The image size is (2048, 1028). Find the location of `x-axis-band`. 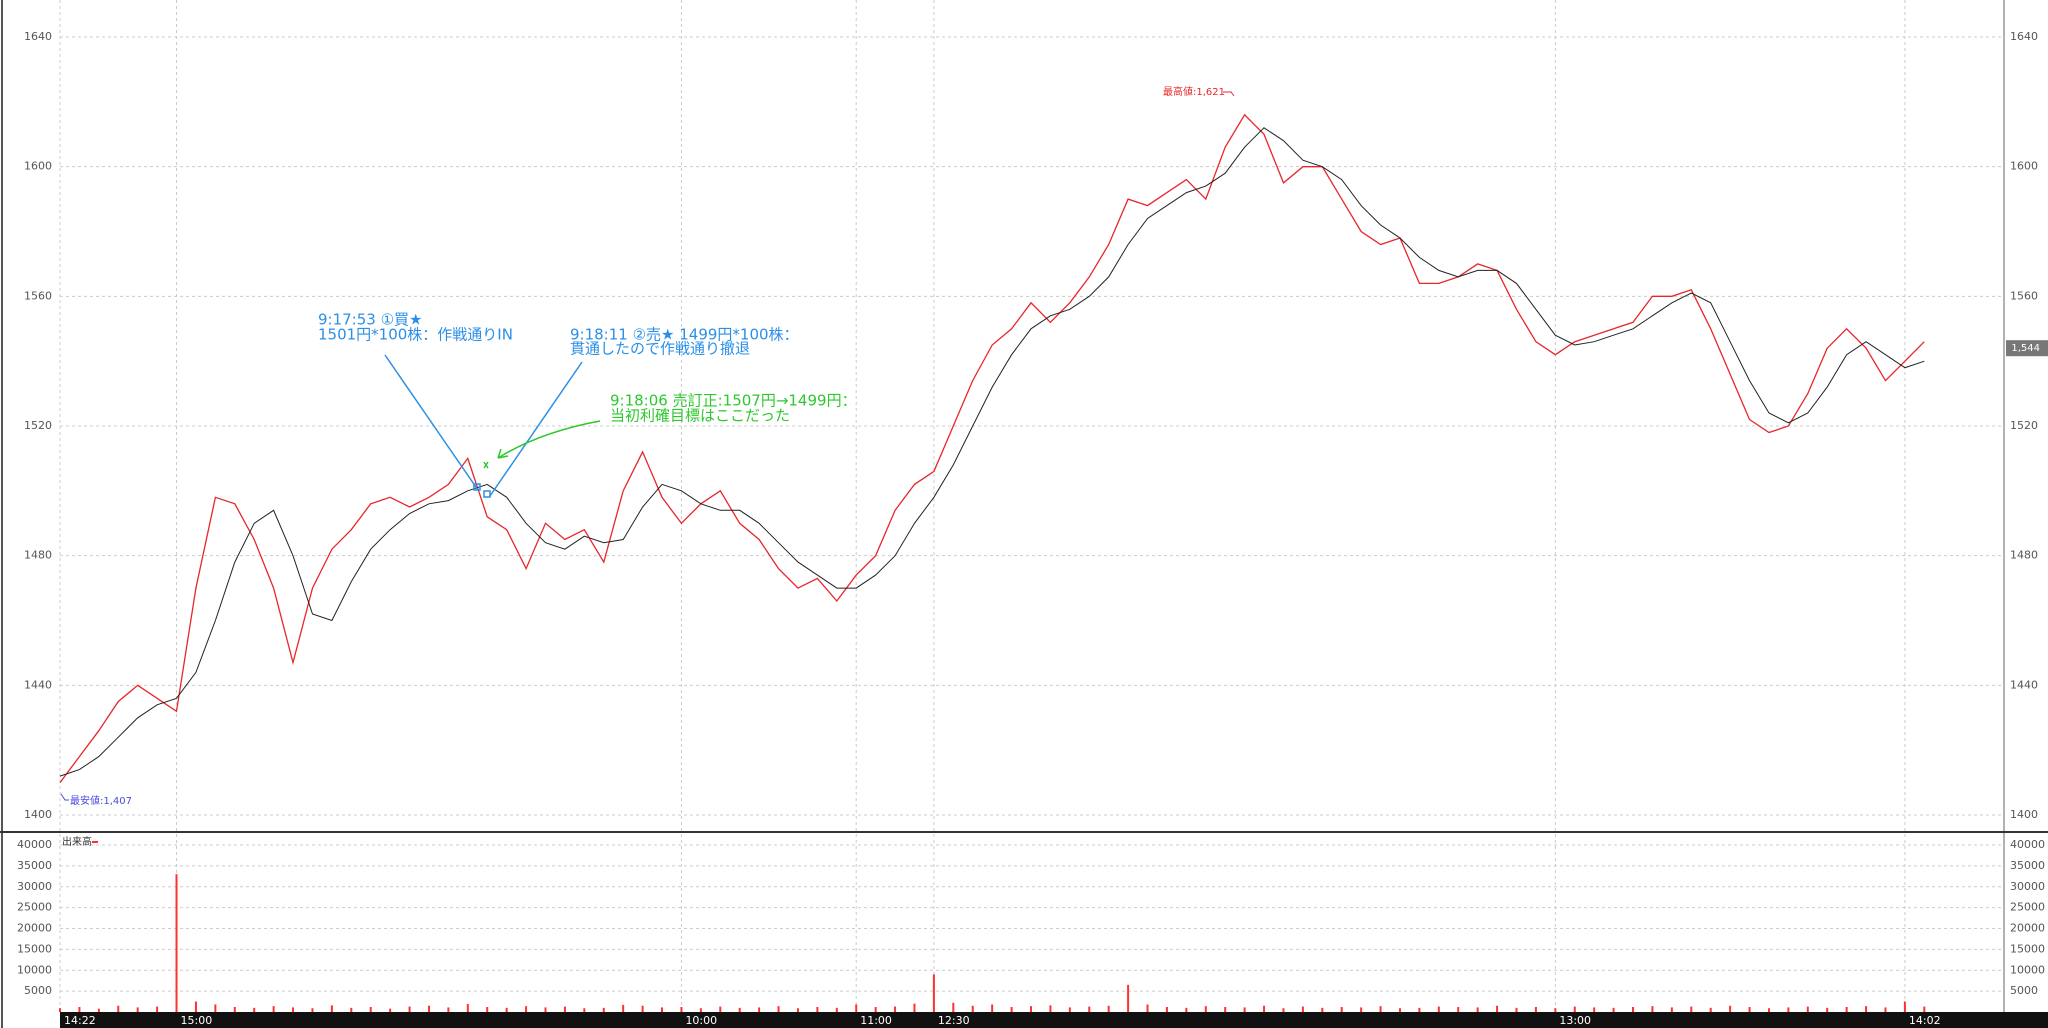

x-axis-band is located at coordinates (1054, 1020).